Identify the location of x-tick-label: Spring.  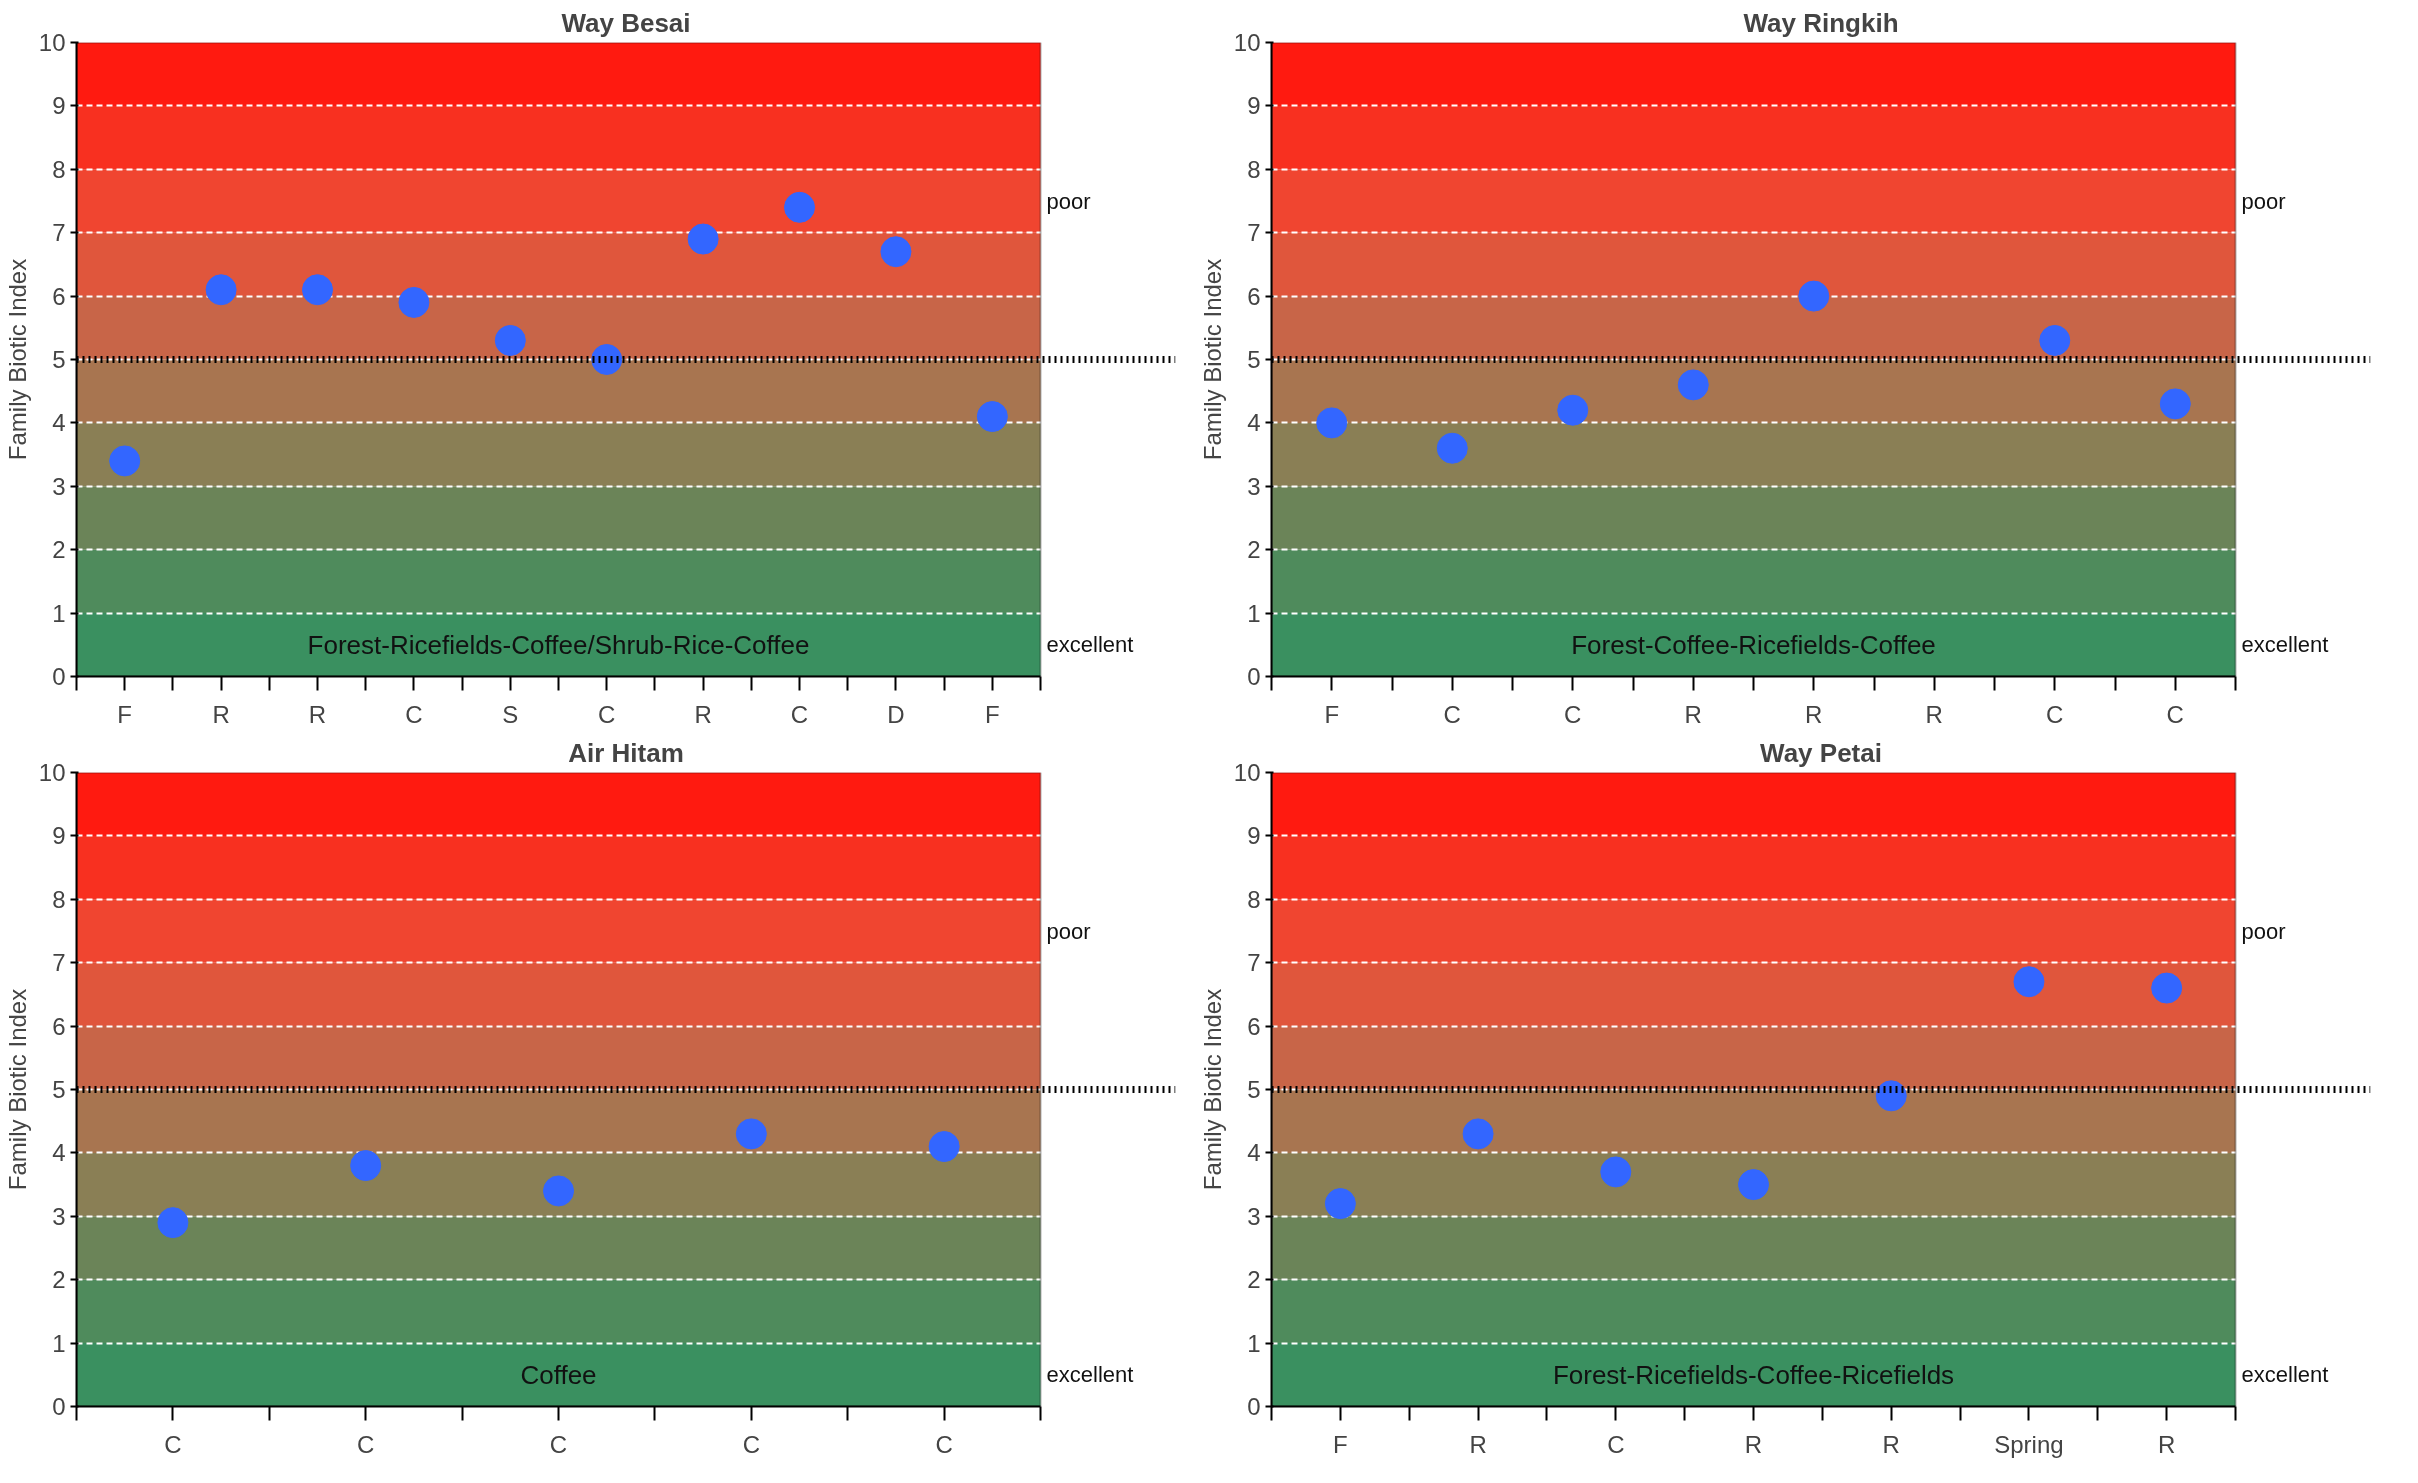
(2029, 1444).